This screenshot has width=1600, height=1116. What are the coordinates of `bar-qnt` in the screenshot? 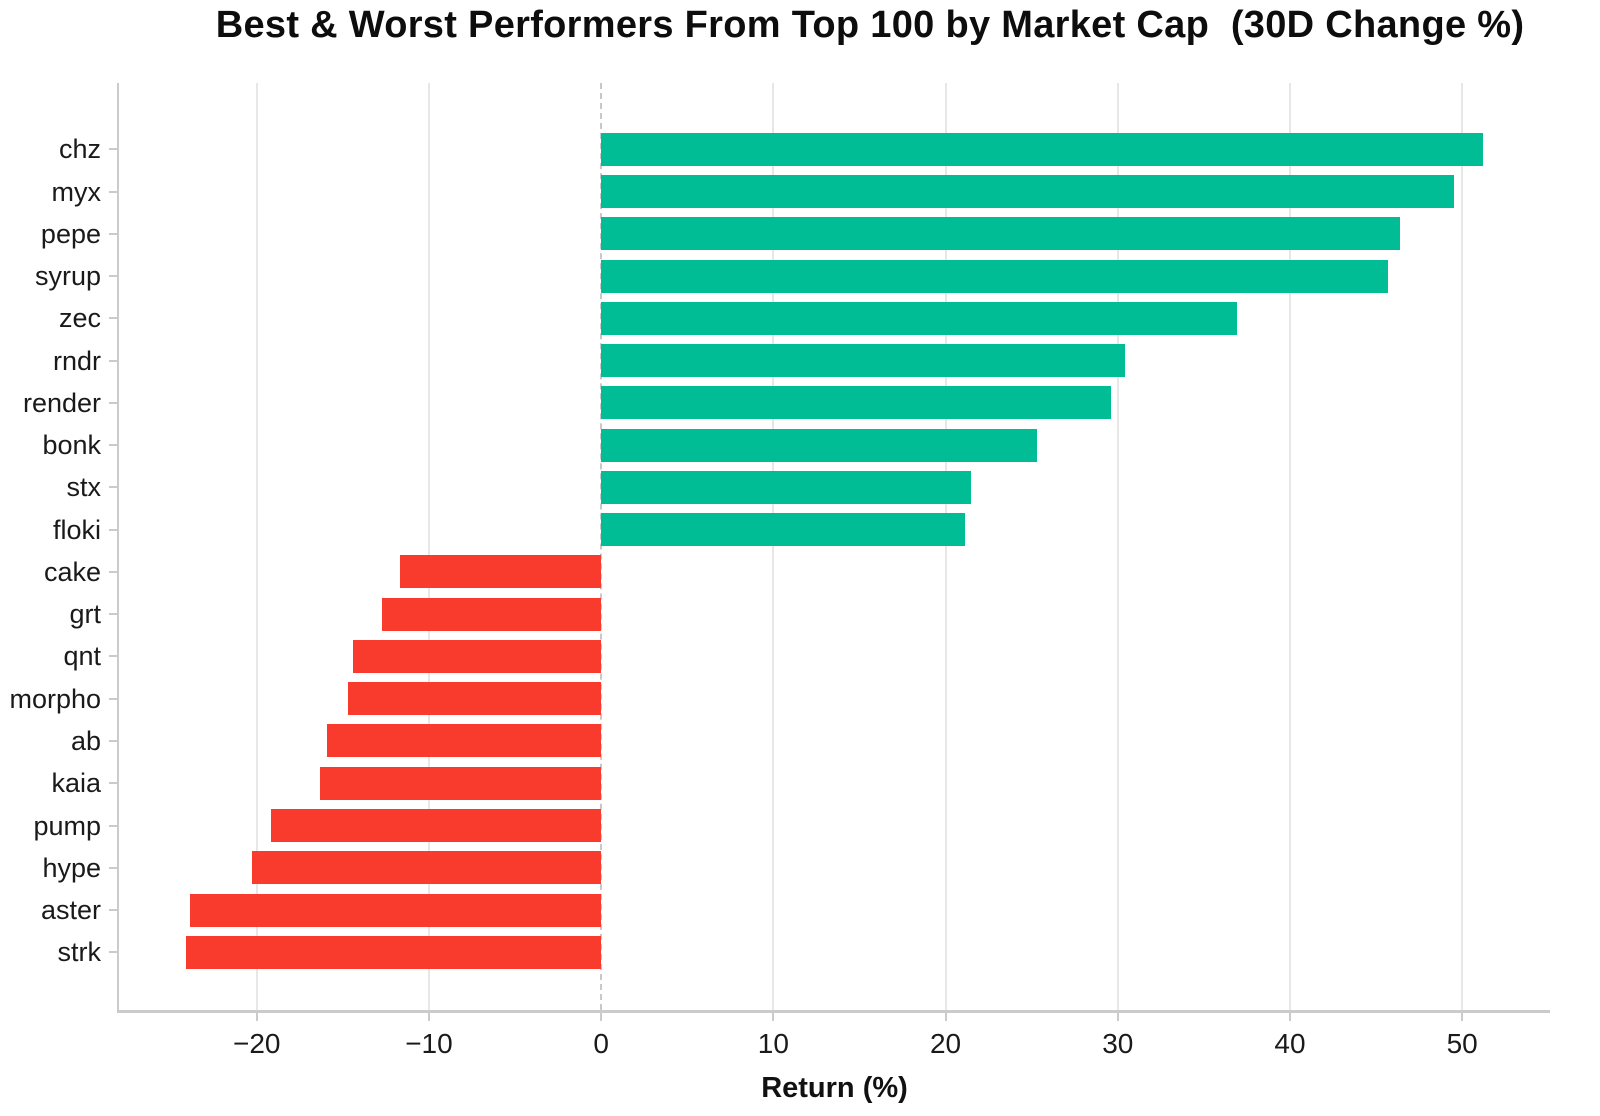 It's located at (477, 656).